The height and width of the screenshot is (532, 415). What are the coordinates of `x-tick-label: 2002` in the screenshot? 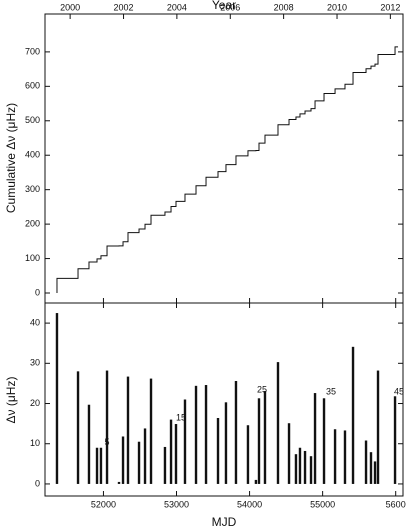 It's located at (124, 7).